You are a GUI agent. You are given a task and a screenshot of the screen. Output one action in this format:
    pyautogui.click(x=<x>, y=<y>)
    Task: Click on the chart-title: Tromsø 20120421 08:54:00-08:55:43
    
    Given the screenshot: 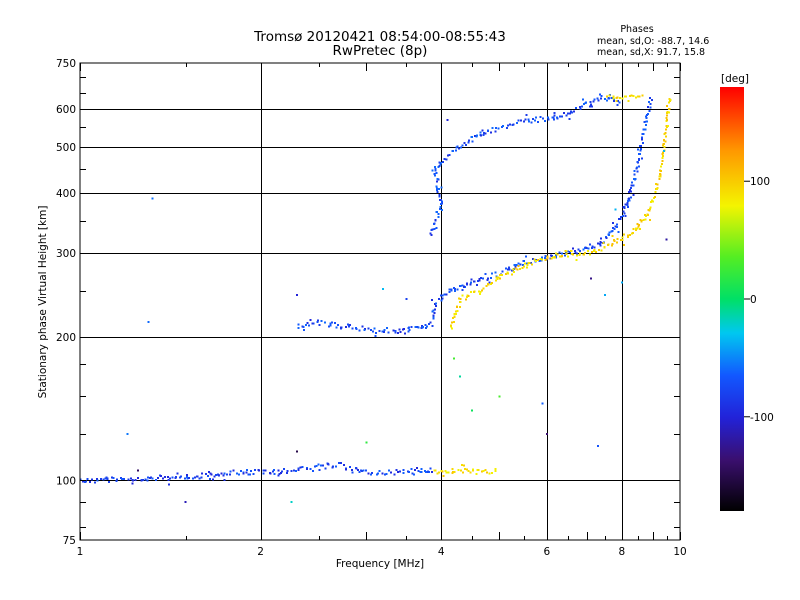 What is the action you would take?
    pyautogui.click(x=379, y=37)
    